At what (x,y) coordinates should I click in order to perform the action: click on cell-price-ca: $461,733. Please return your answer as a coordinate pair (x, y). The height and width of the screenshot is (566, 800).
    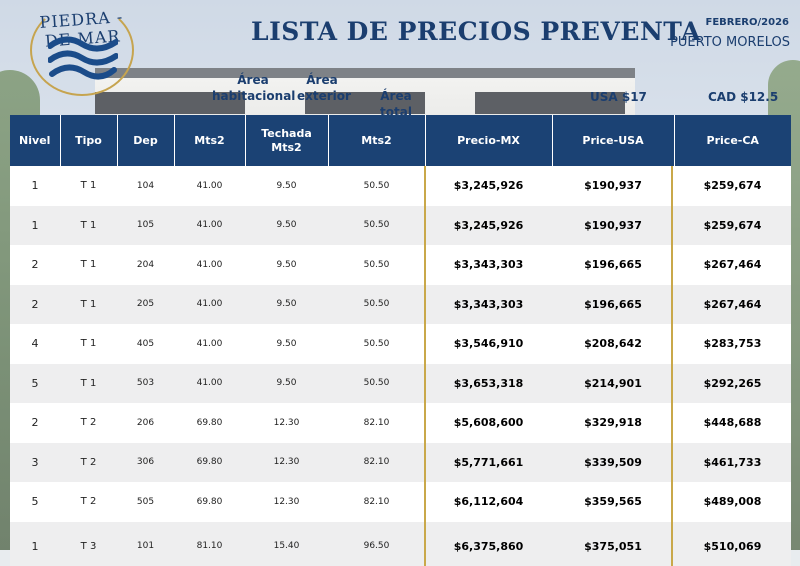
    Looking at the image, I should click on (732, 462).